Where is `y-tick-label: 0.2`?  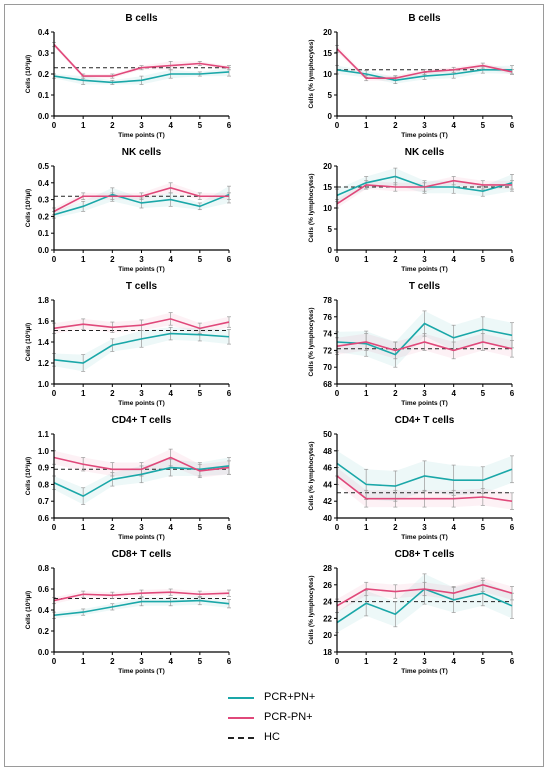
y-tick-label: 0.2 is located at coordinates (44, 631).